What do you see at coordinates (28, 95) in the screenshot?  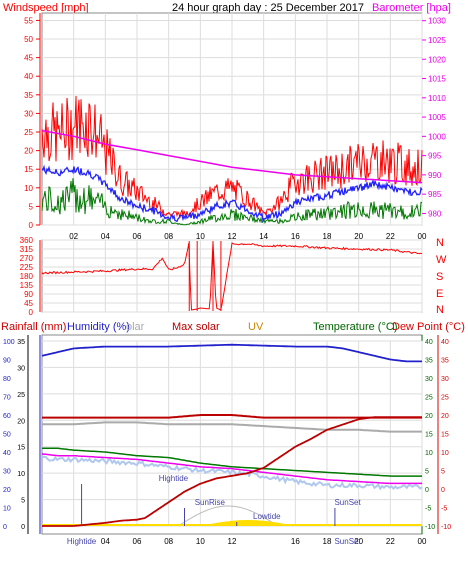 I see `wind-tick-label-7: 35` at bounding box center [28, 95].